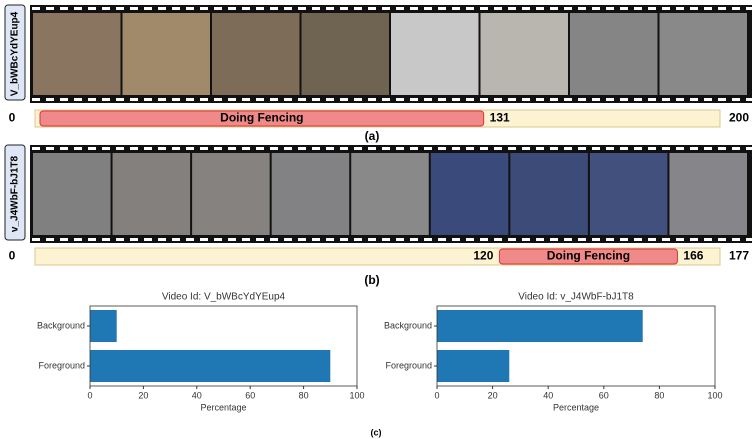  What do you see at coordinates (408, 365) in the screenshot?
I see `y-tick-label: Foreground` at bounding box center [408, 365].